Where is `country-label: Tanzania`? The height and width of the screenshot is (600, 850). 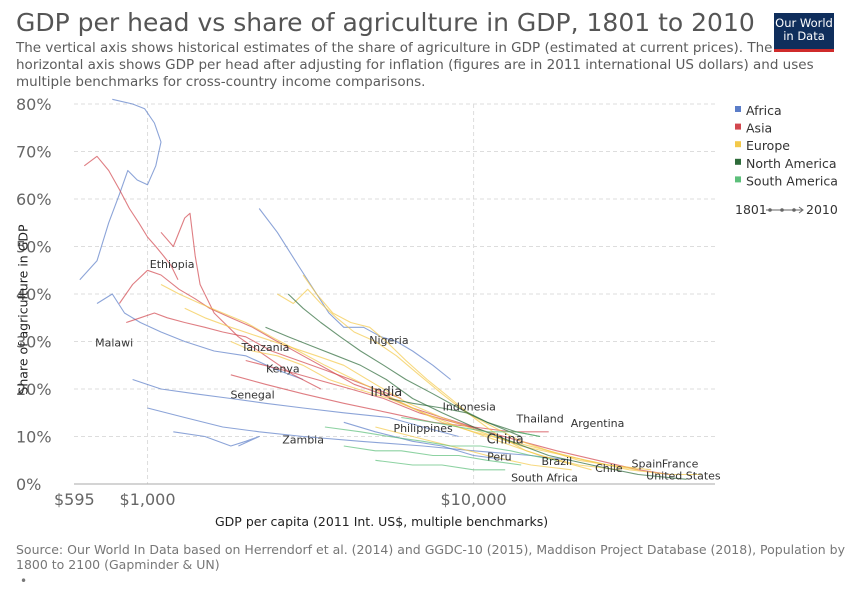 country-label: Tanzania is located at coordinates (265, 347).